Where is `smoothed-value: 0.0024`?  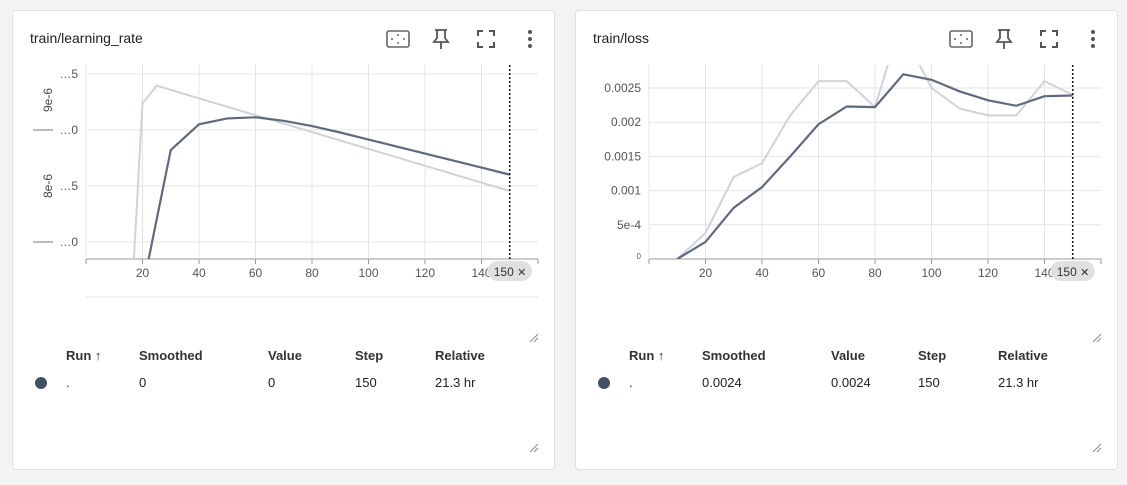
smoothed-value: 0.0024 is located at coordinates (722, 382).